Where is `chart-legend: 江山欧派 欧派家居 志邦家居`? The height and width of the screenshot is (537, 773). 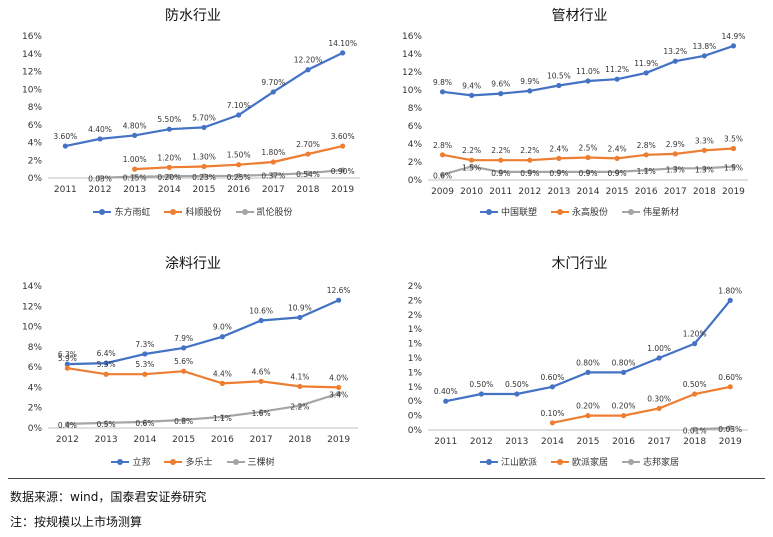
chart-legend: 江山欧派 欧派家居 志邦家居 is located at coordinates (579, 461).